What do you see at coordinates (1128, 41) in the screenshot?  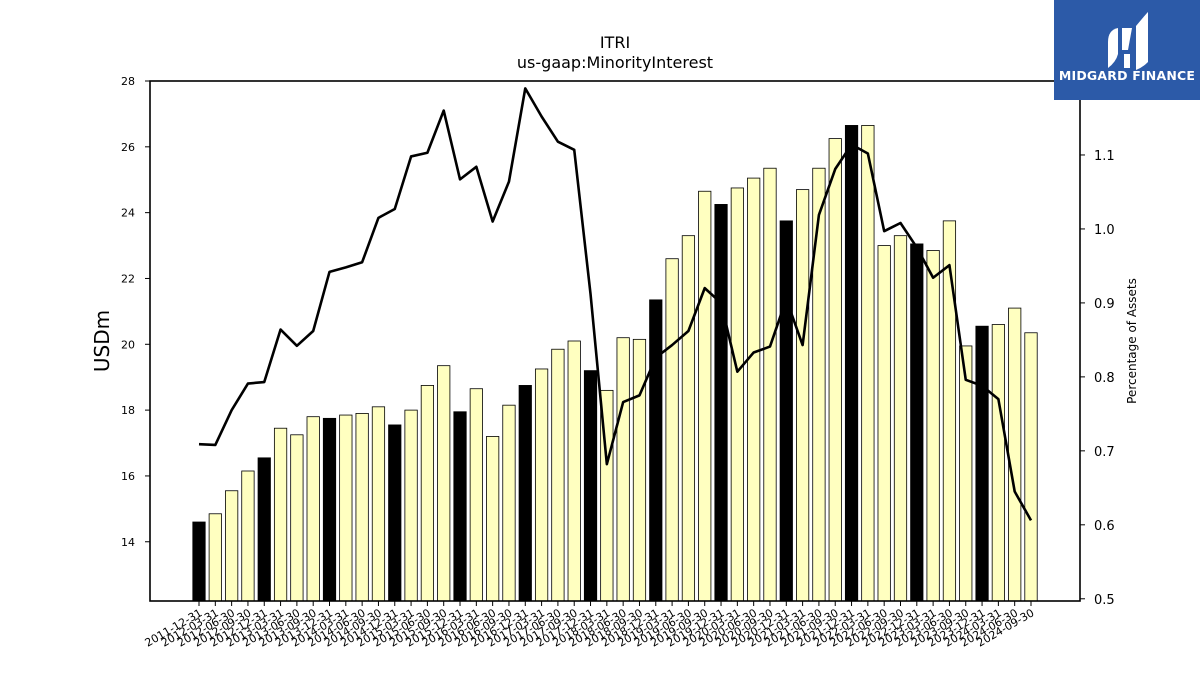 I see `midgard-logo-icon` at bounding box center [1128, 41].